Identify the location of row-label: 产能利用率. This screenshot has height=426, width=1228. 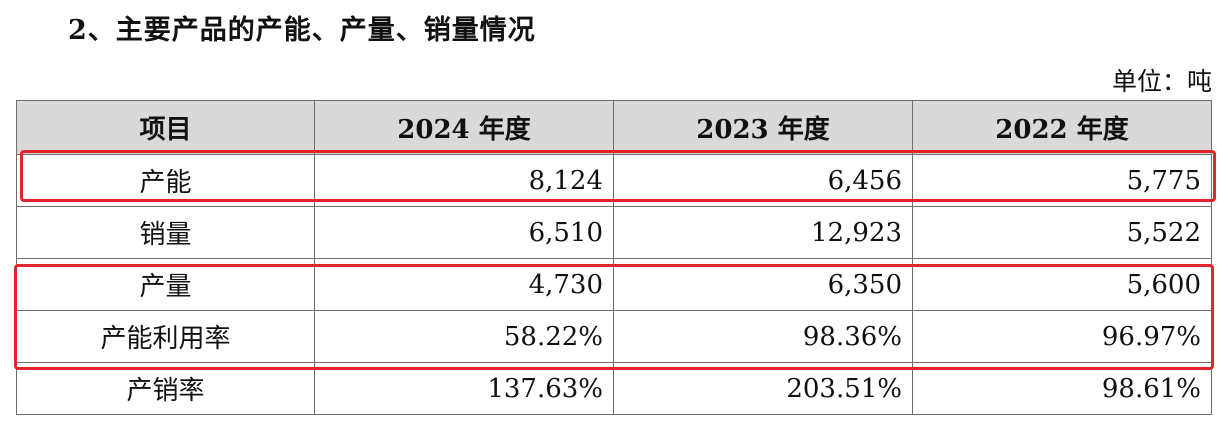
(165, 336).